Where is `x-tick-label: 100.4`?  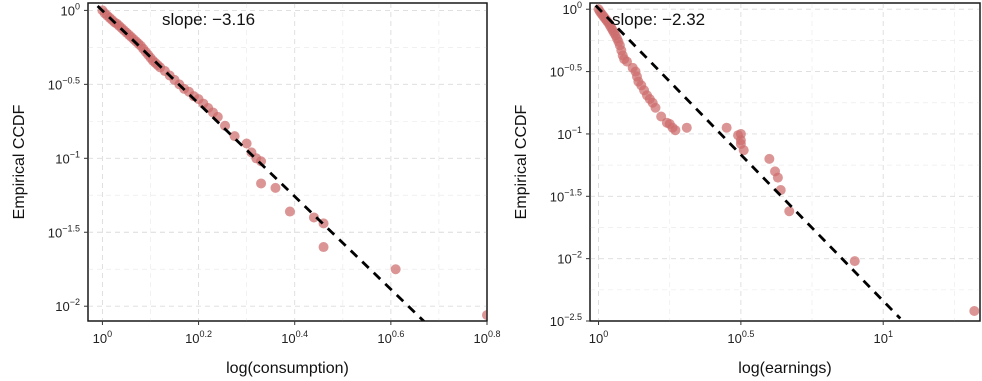
x-tick-label: 100.4 is located at coordinates (294, 337).